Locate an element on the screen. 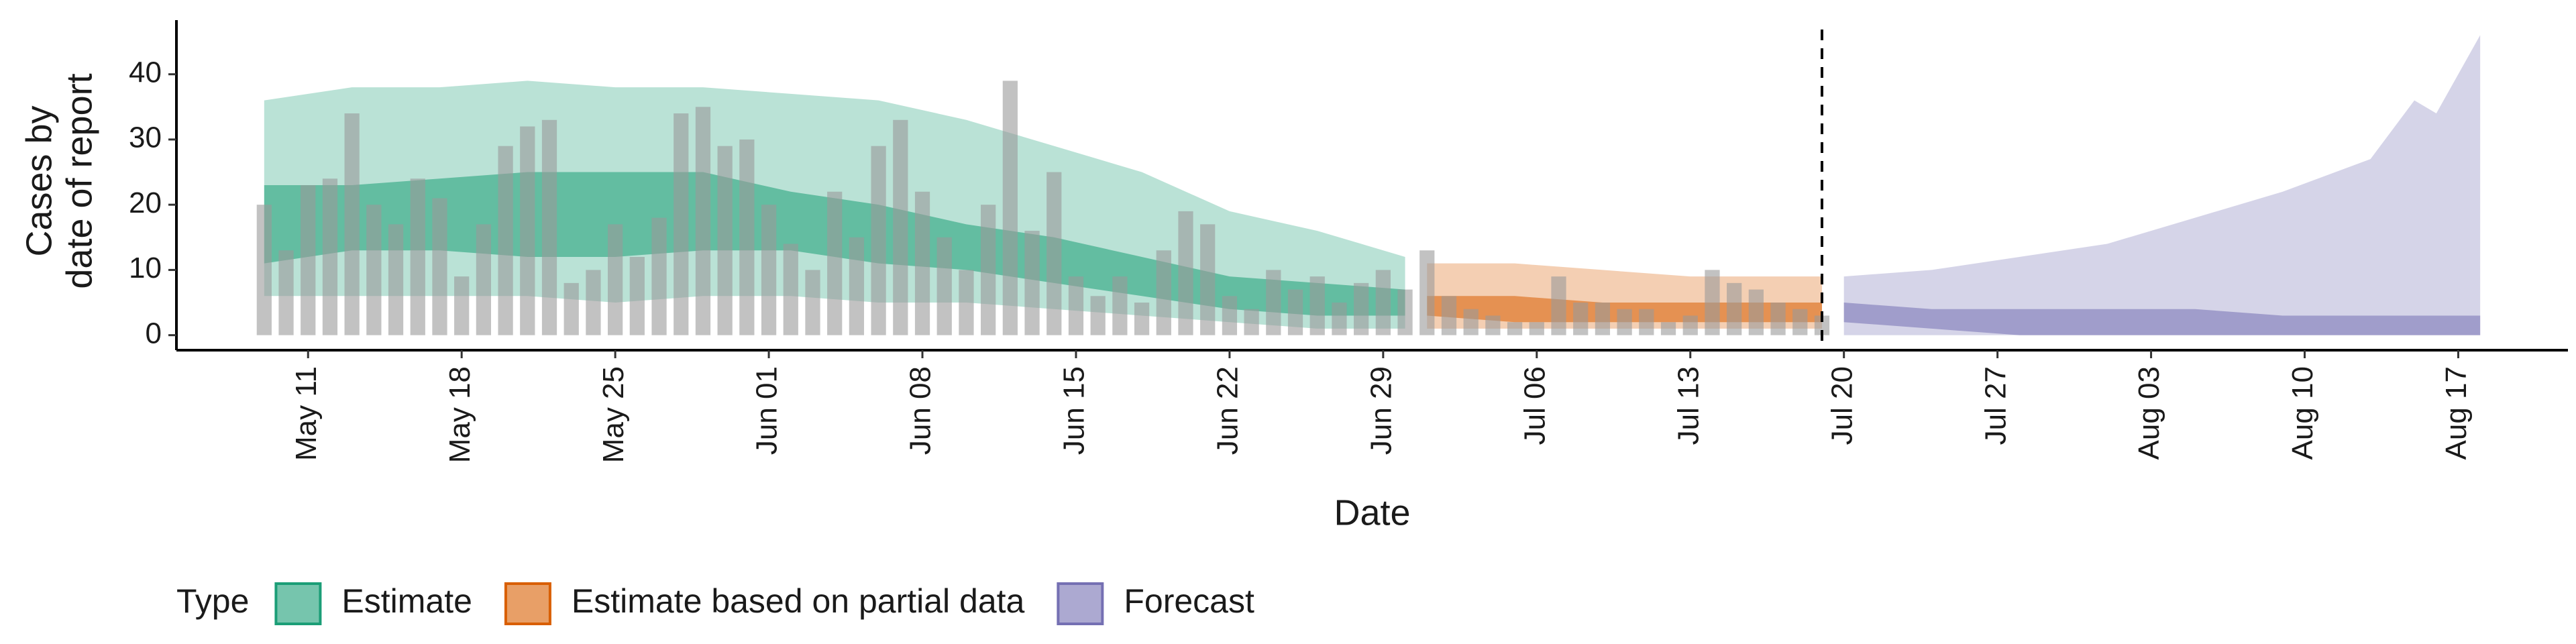 Image resolution: width=2576 pixels, height=644 pixels. y-tick-label: 10 is located at coordinates (145, 268).